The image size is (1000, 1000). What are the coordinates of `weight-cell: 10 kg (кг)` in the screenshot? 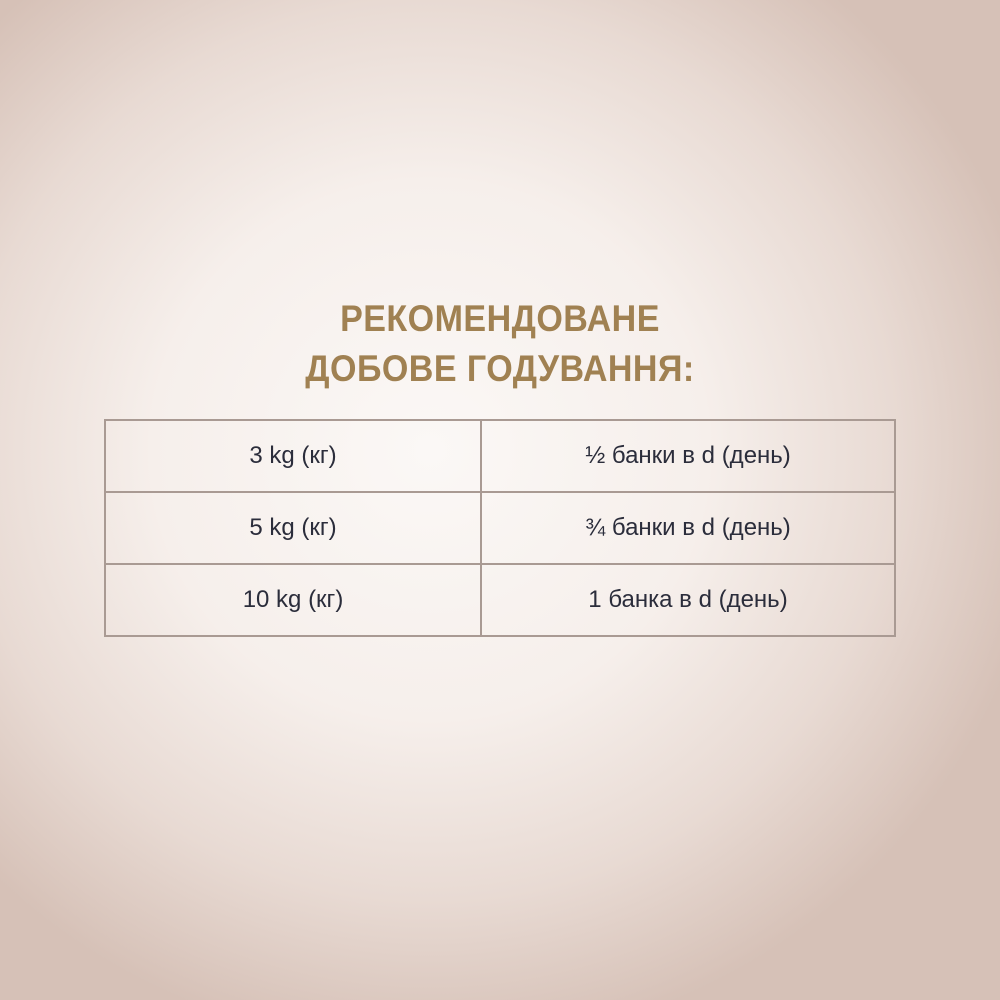 It's located at (293, 600).